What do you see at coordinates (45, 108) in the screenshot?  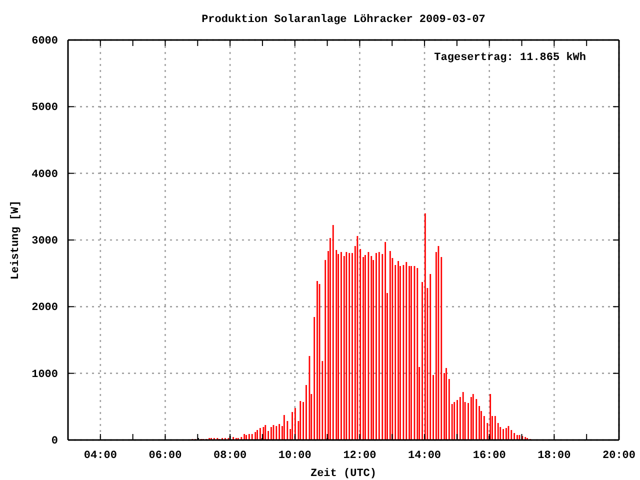 I see `y-tick-label: 5000` at bounding box center [45, 108].